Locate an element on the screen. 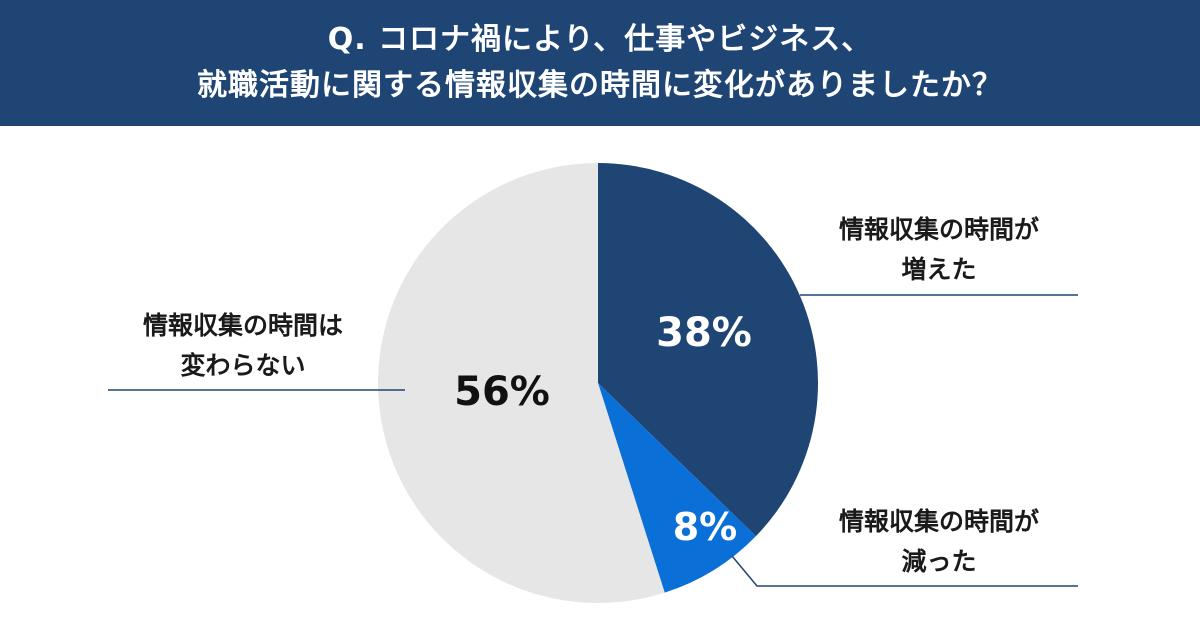 The image size is (1200, 630). category-label-decreased: 情報収集の時間が 減った is located at coordinates (939, 542).